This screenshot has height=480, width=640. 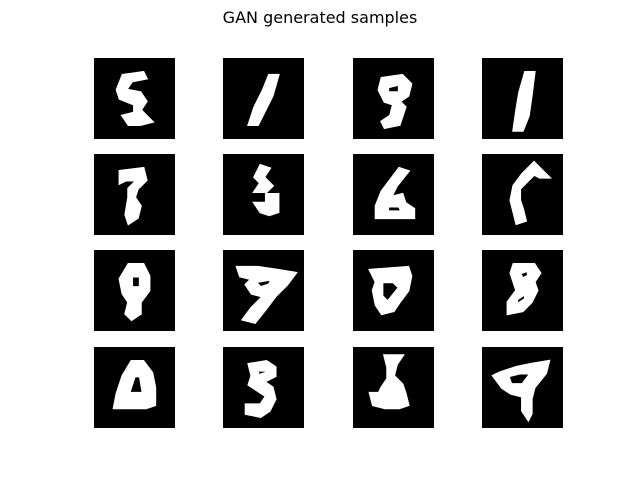 I want to click on figure-title: GAN generated samples, so click(x=320, y=17).